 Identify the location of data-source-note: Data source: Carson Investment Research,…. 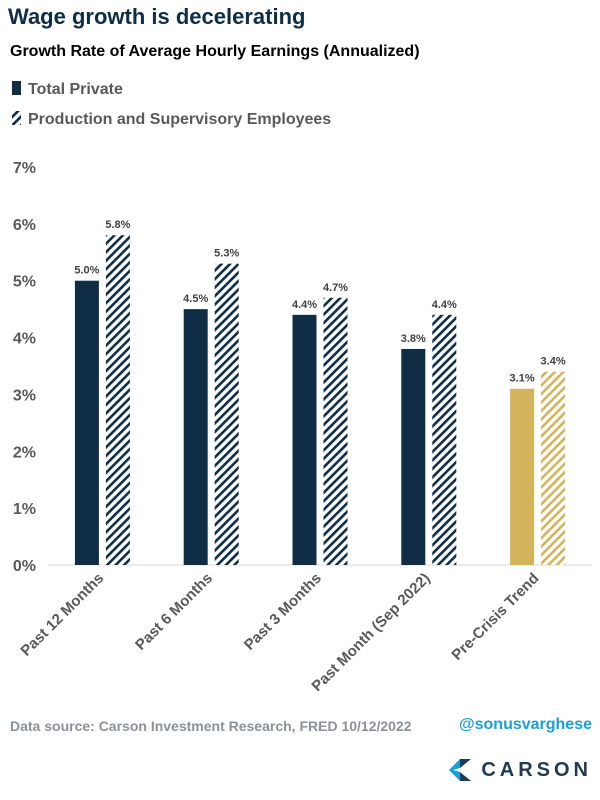
(211, 726).